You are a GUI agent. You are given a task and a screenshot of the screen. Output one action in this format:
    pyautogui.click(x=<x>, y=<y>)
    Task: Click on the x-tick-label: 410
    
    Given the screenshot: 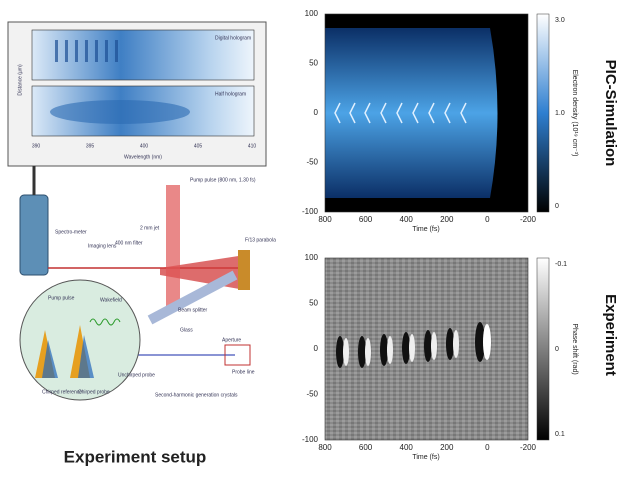 What is the action you would take?
    pyautogui.click(x=252, y=146)
    